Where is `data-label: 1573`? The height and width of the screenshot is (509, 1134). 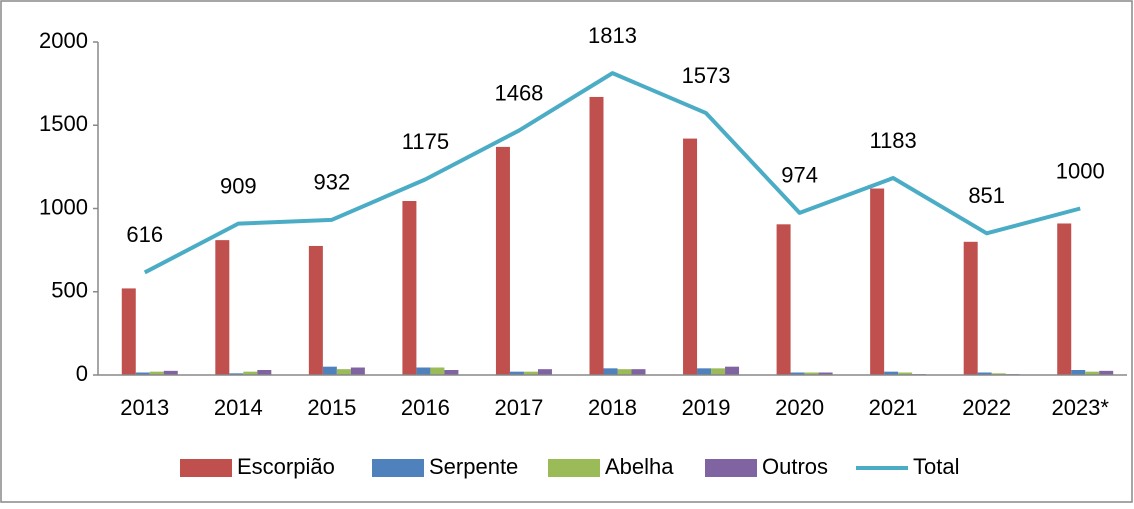 data-label: 1573 is located at coordinates (706, 75).